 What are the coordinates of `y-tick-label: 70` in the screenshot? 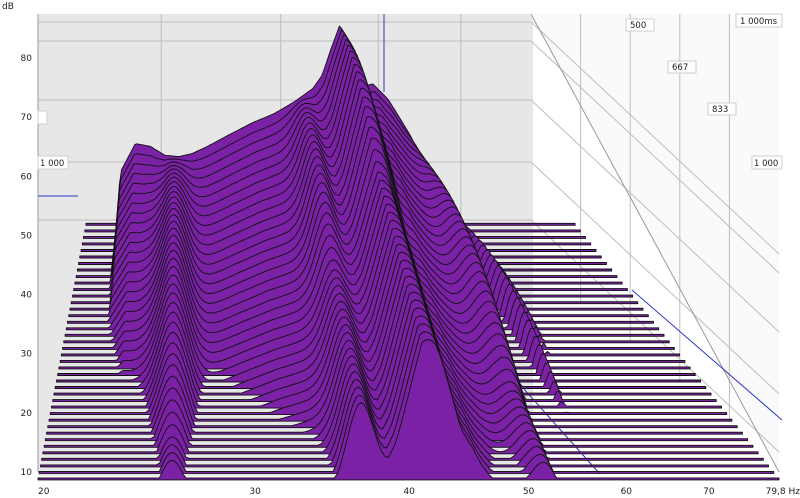 It's located at (27, 118).